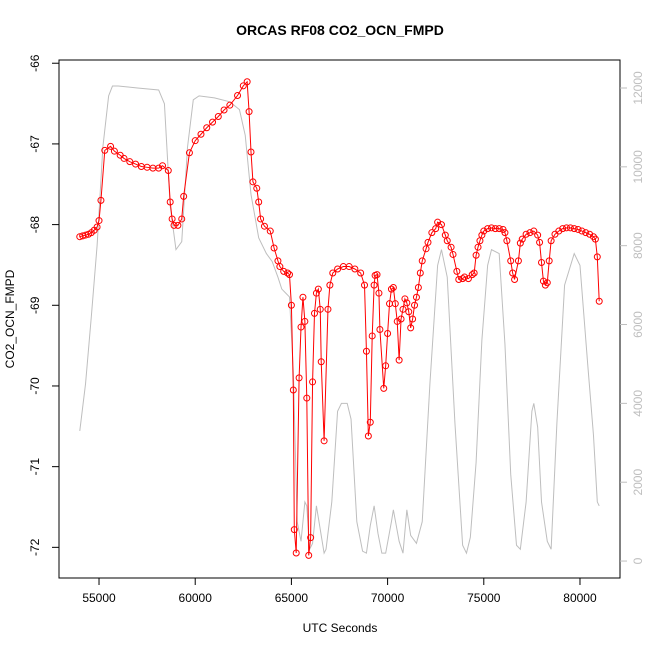 The height and width of the screenshot is (650, 650). I want to click on y2-tick-label: 2000, so click(638, 482).